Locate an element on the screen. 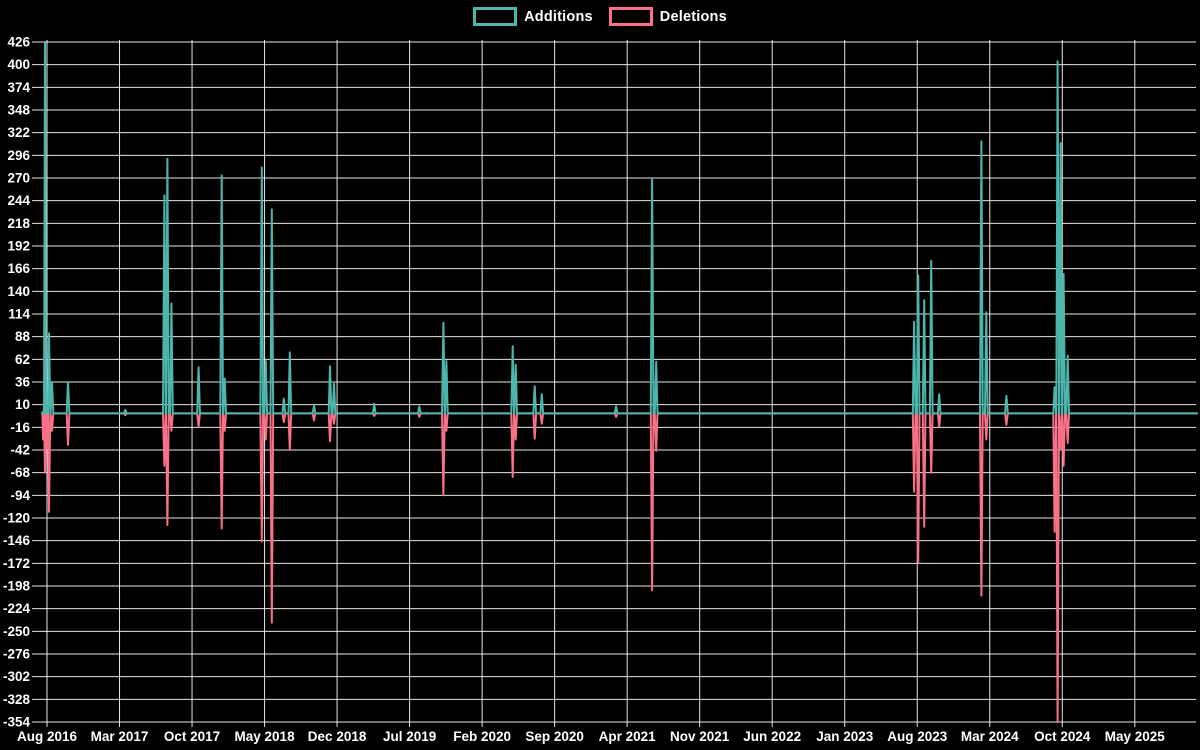  x-tick-label: Mar 2024 is located at coordinates (990, 736).